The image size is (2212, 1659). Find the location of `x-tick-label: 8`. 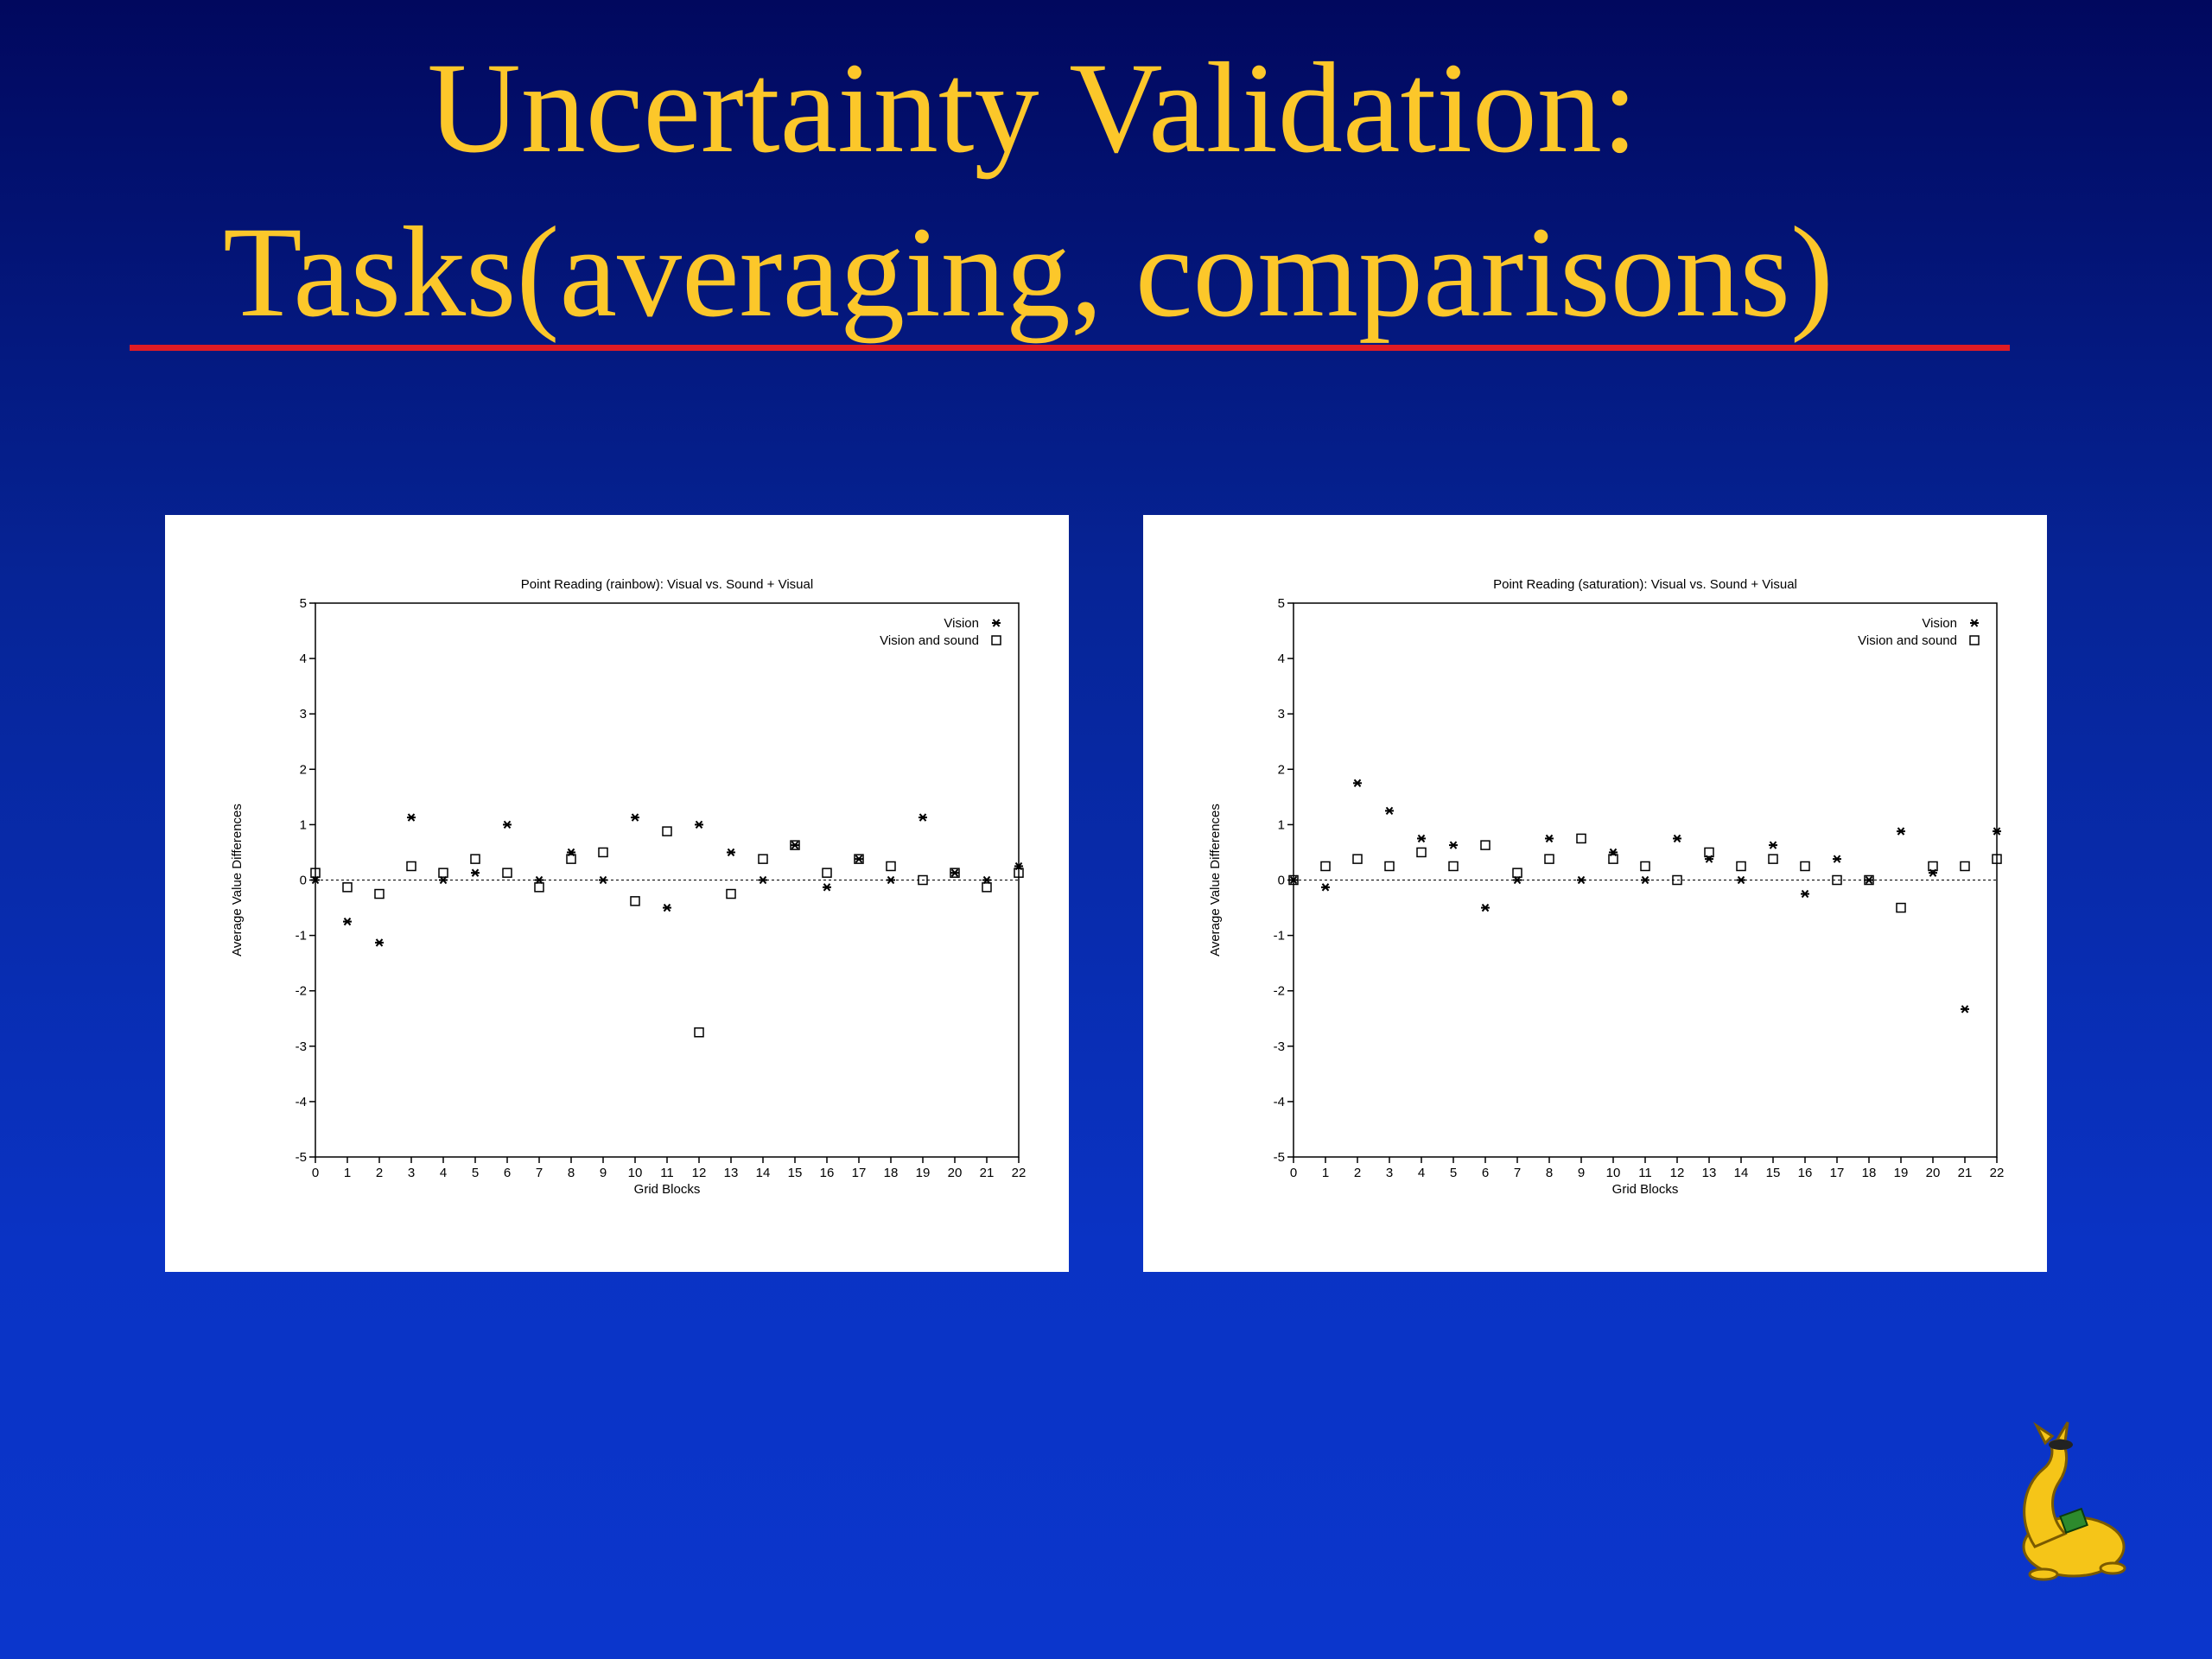

x-tick-label: 8 is located at coordinates (571, 1173).